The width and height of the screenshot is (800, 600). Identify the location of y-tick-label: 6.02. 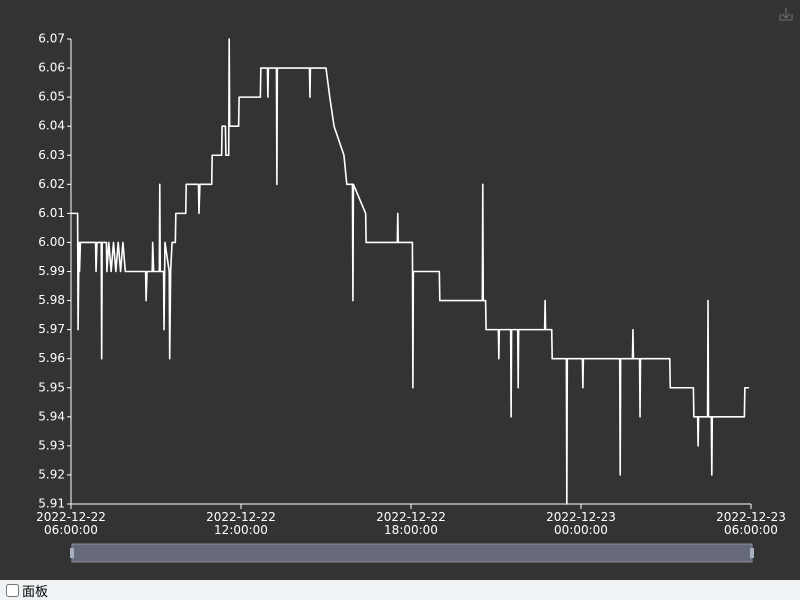
(51, 184).